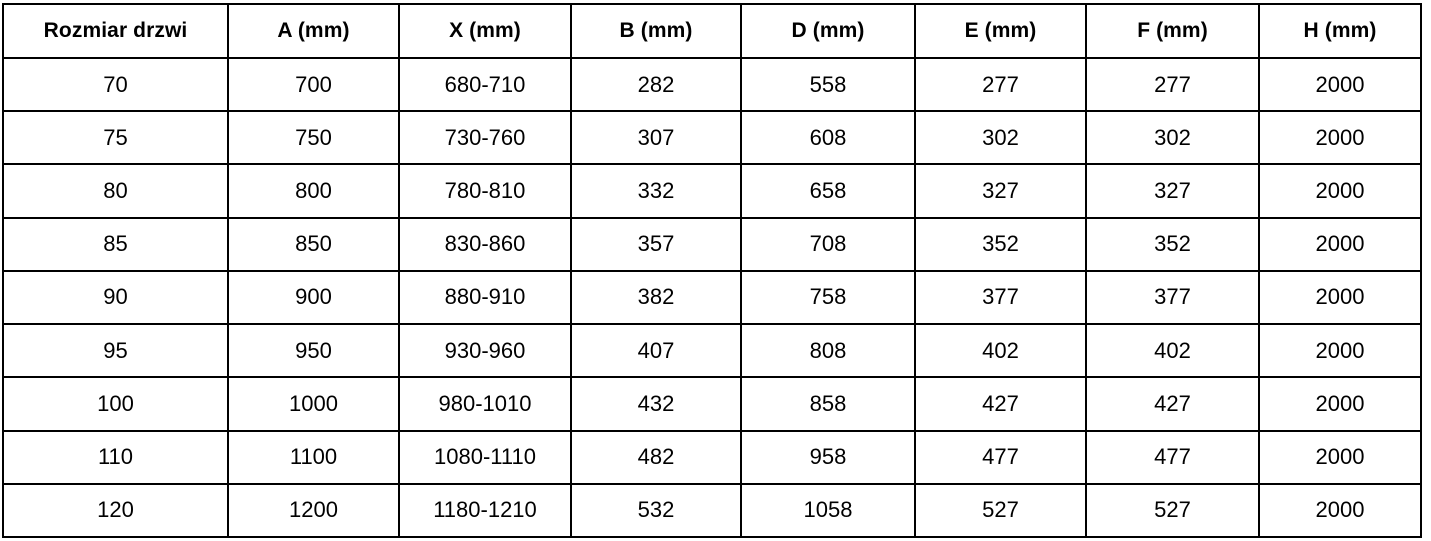 The height and width of the screenshot is (541, 1431). What do you see at coordinates (828, 351) in the screenshot?
I see `cell-r5-c4: 808` at bounding box center [828, 351].